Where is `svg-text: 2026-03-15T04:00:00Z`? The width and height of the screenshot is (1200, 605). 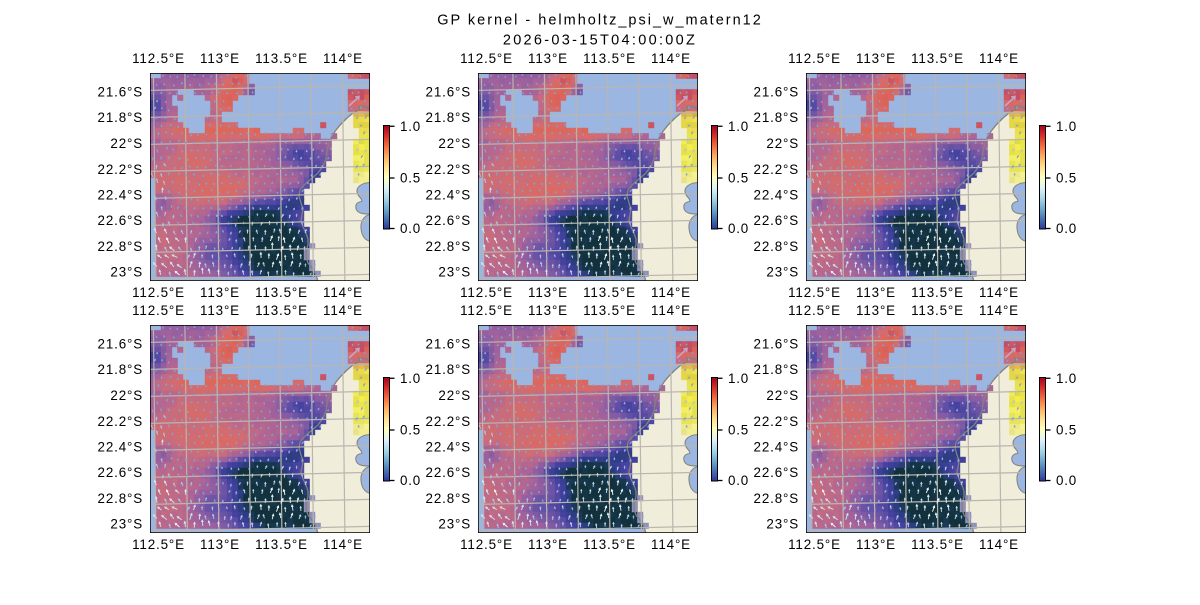 svg-text: 2026-03-15T04:00:00Z is located at coordinates (600, 41).